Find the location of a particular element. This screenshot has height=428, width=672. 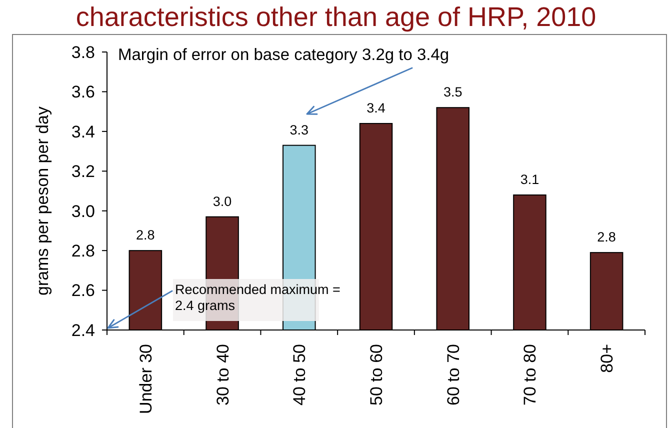

x-tick-label: 80+ is located at coordinates (607, 358).